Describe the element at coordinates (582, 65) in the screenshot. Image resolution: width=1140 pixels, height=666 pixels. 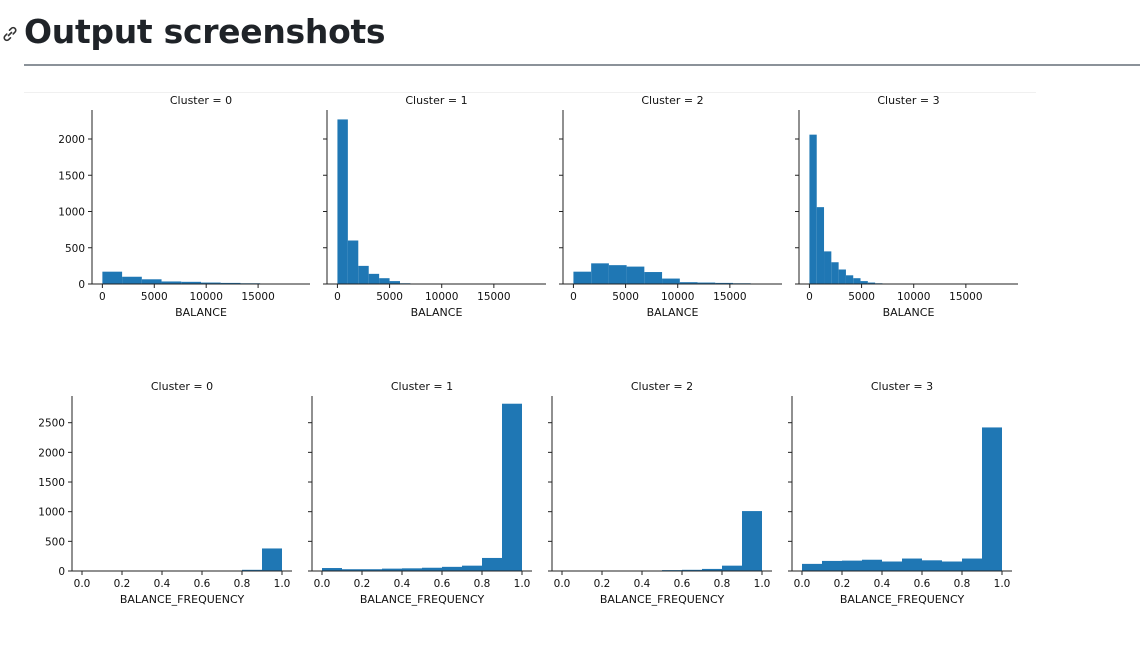
I see `heading-divider` at that location.